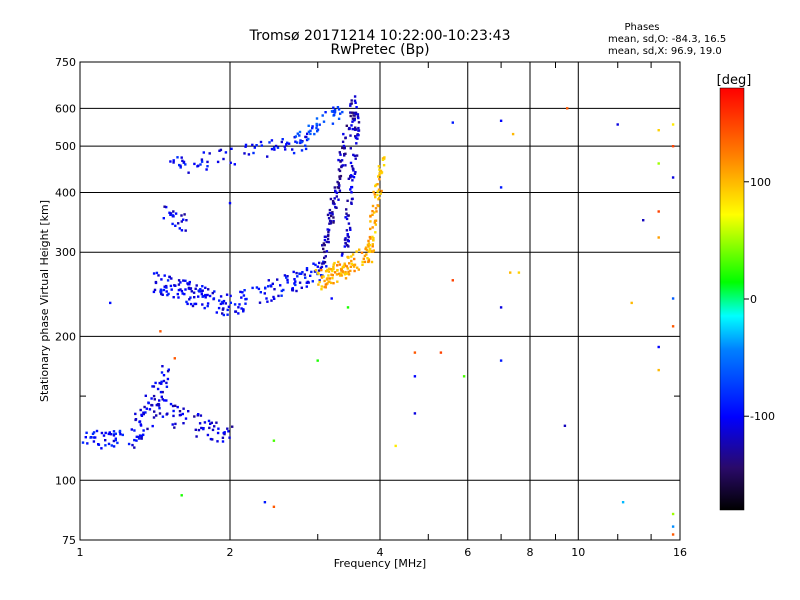  What do you see at coordinates (680, 552) in the screenshot?
I see `x-tick-label: 16` at bounding box center [680, 552].